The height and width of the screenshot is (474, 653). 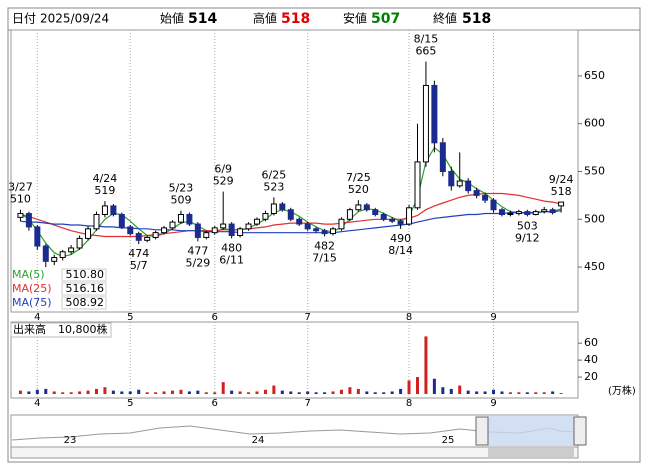 What do you see at coordinates (197, 262) in the screenshot?
I see `annotation-date: 5/29` at bounding box center [197, 262].